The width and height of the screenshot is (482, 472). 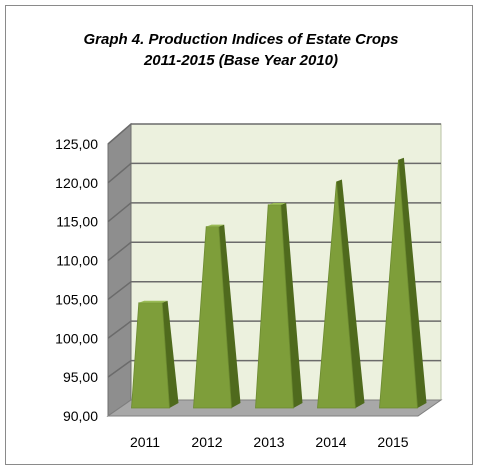 What do you see at coordinates (277, 203) in the screenshot?
I see `bar-top-2013` at bounding box center [277, 203].